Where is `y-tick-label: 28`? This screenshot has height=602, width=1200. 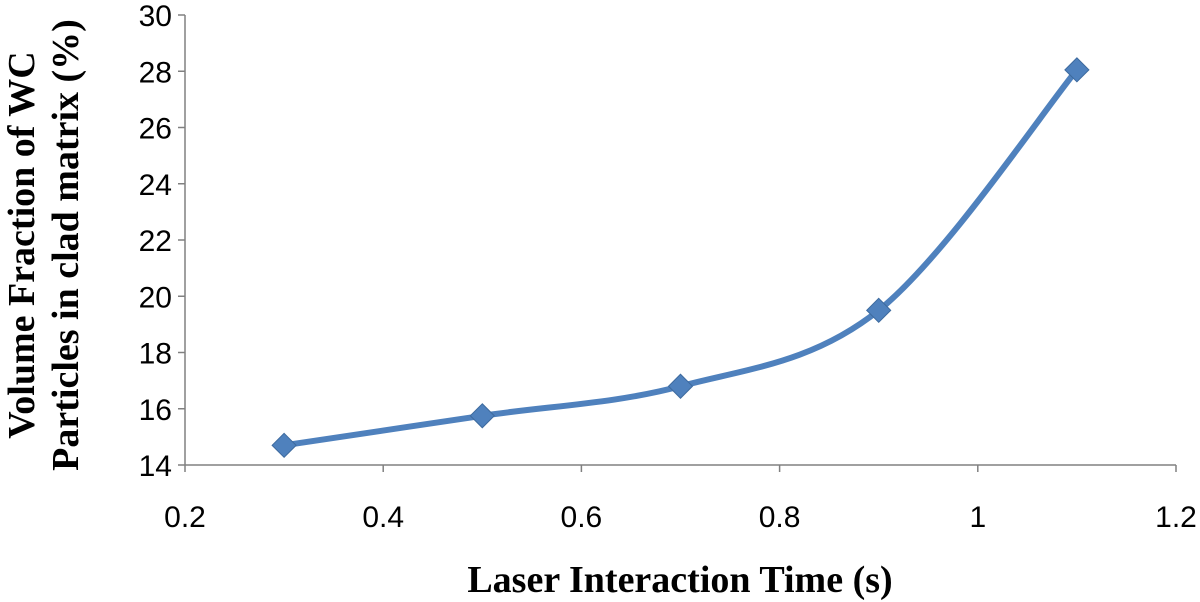 y-tick-label: 28 is located at coordinates (155, 72).